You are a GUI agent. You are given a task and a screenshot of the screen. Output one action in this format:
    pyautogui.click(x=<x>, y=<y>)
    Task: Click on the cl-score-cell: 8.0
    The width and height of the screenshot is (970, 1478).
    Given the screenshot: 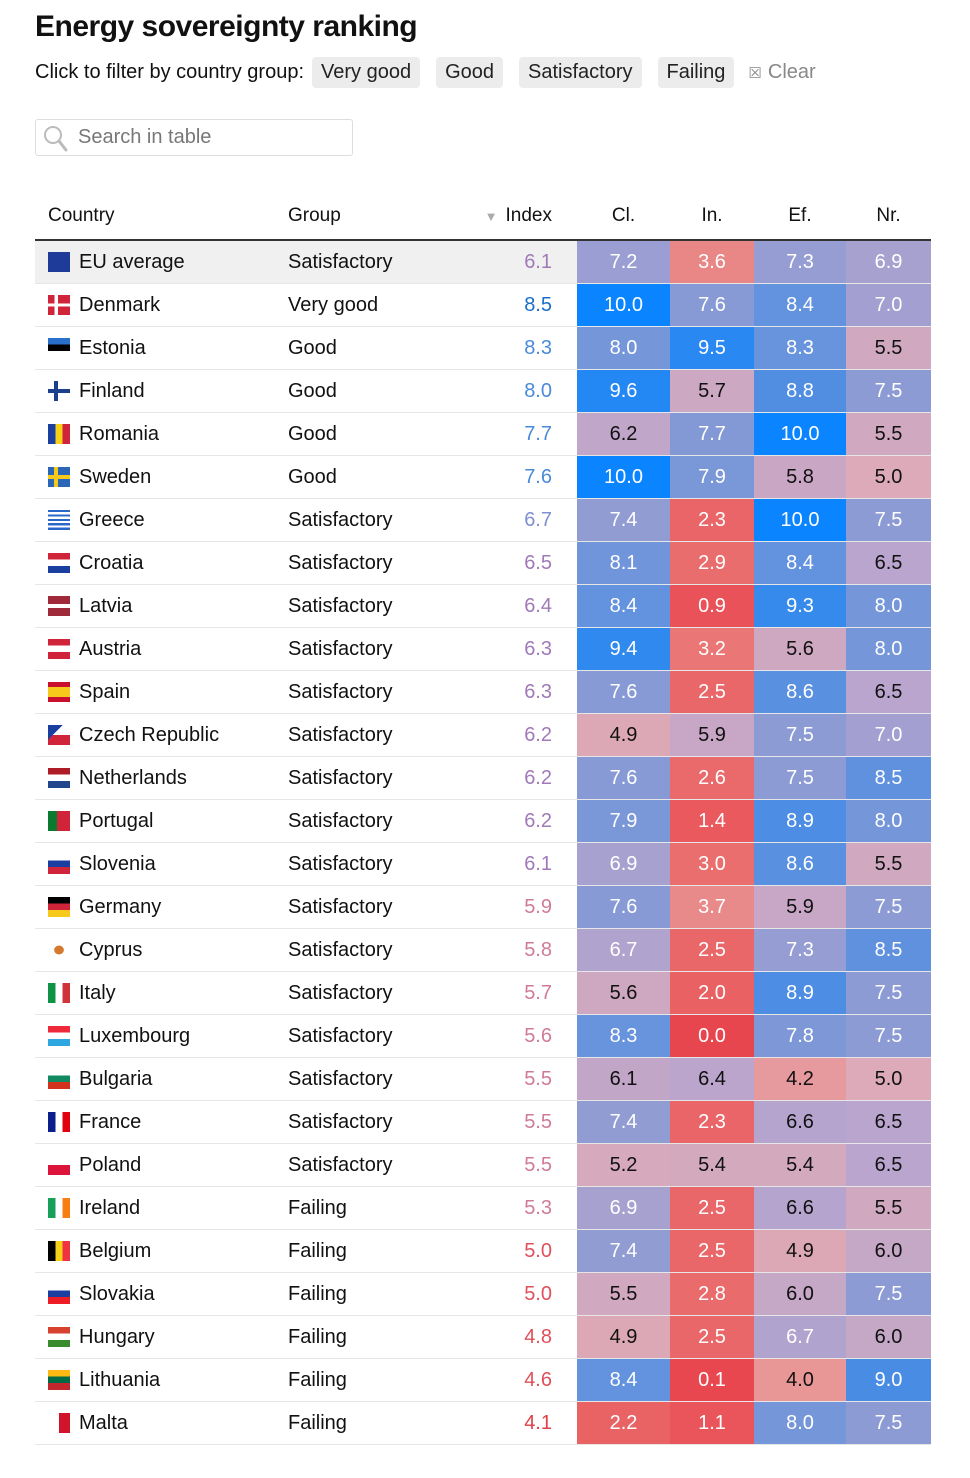 What is the action you would take?
    pyautogui.click(x=623, y=348)
    